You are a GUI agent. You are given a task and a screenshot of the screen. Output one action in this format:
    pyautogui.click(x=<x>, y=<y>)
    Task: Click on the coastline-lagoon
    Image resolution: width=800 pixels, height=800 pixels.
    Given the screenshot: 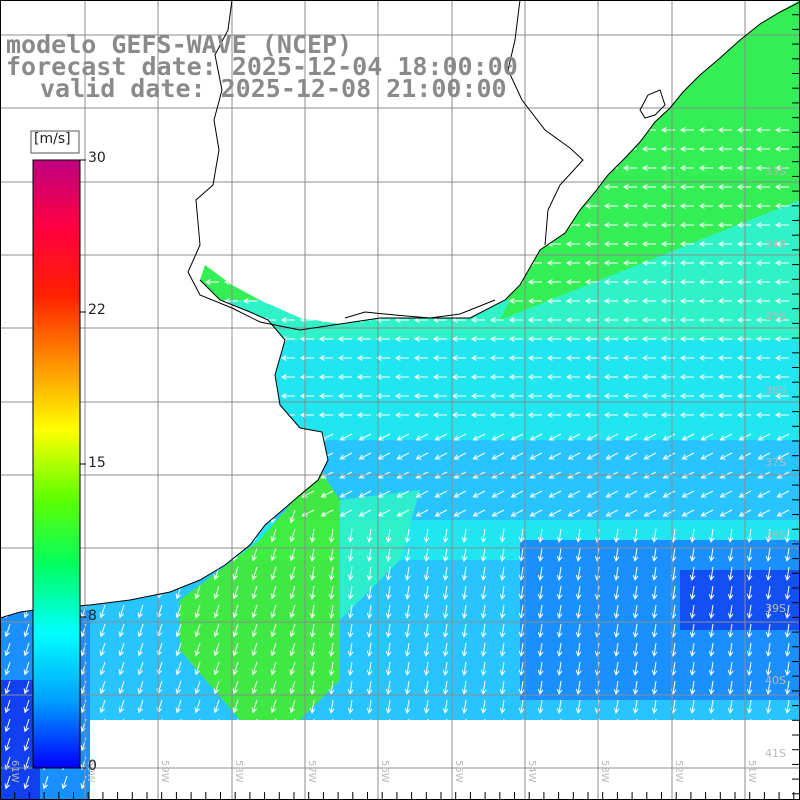 What is the action you would take?
    pyautogui.click(x=652, y=104)
    